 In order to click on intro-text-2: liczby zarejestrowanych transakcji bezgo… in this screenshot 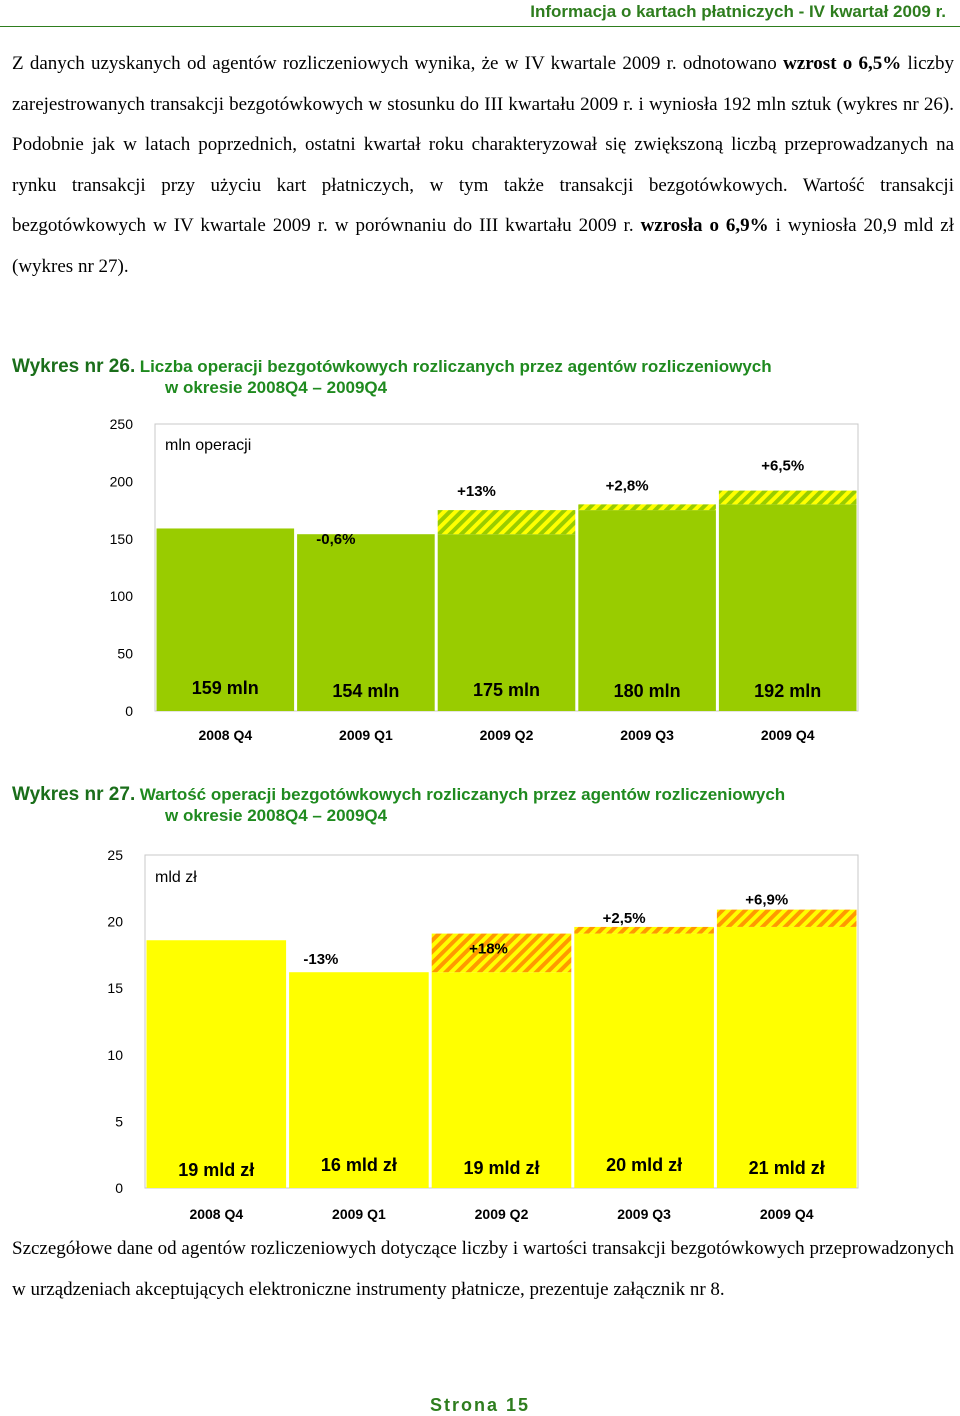, I will do `click(483, 145)`.